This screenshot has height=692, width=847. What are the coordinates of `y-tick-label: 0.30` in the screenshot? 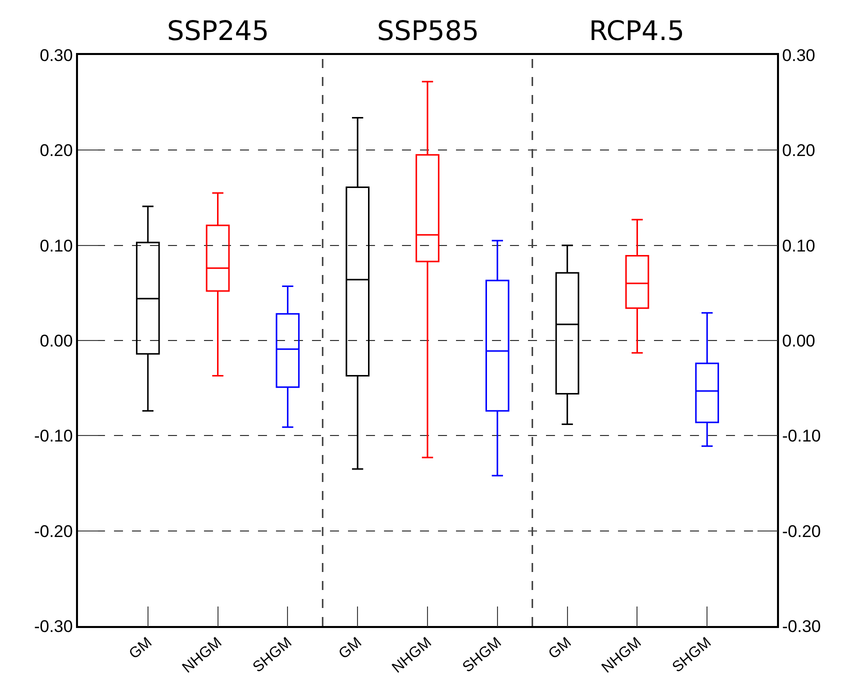 It's located at (56, 55).